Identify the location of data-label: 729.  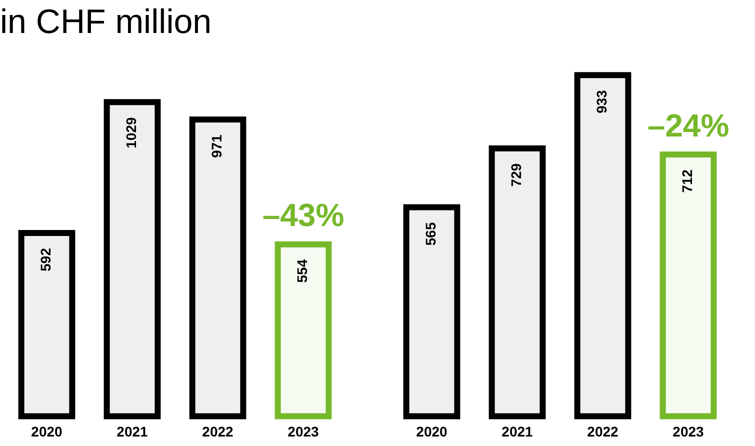
(516, 175).